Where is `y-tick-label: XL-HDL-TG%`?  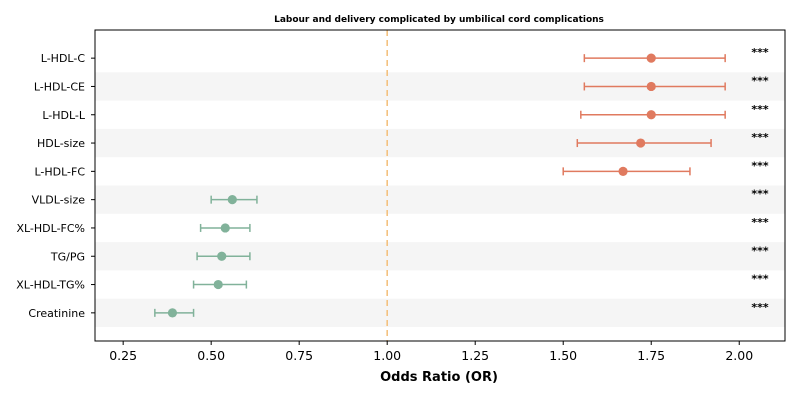 y-tick-label: XL-HDL-TG% is located at coordinates (50, 285).